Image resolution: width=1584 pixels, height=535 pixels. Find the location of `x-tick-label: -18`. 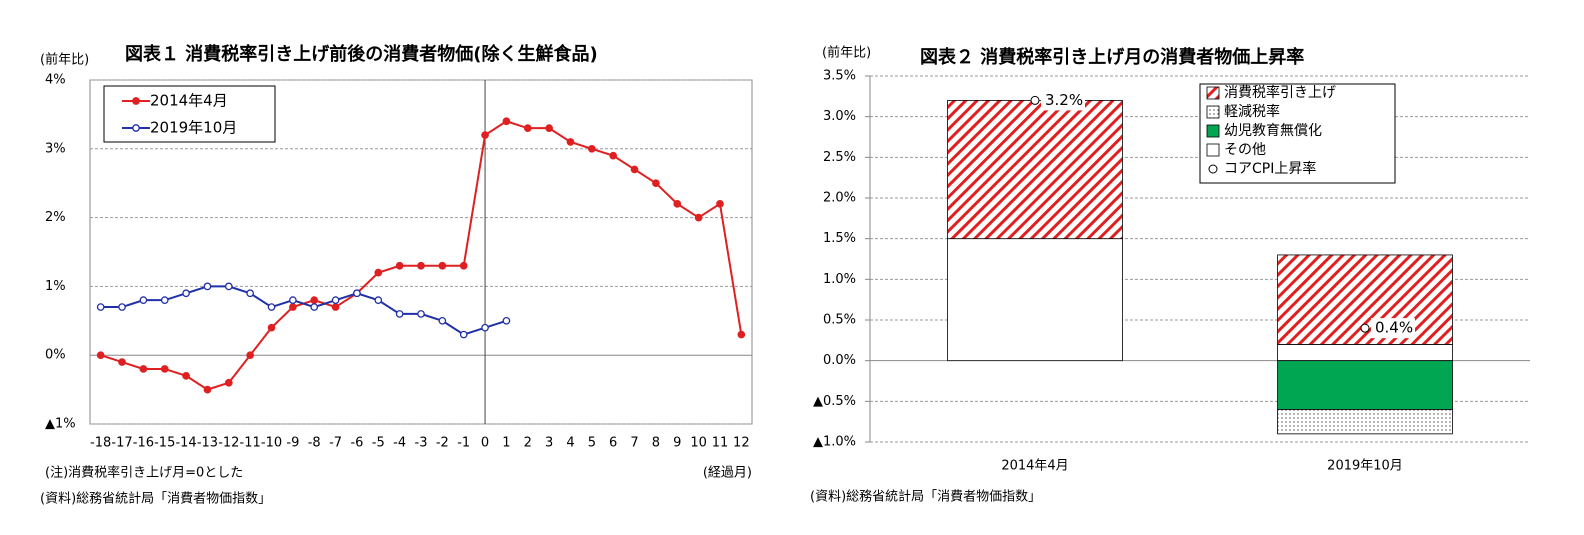

x-tick-label: -18 is located at coordinates (100, 443).